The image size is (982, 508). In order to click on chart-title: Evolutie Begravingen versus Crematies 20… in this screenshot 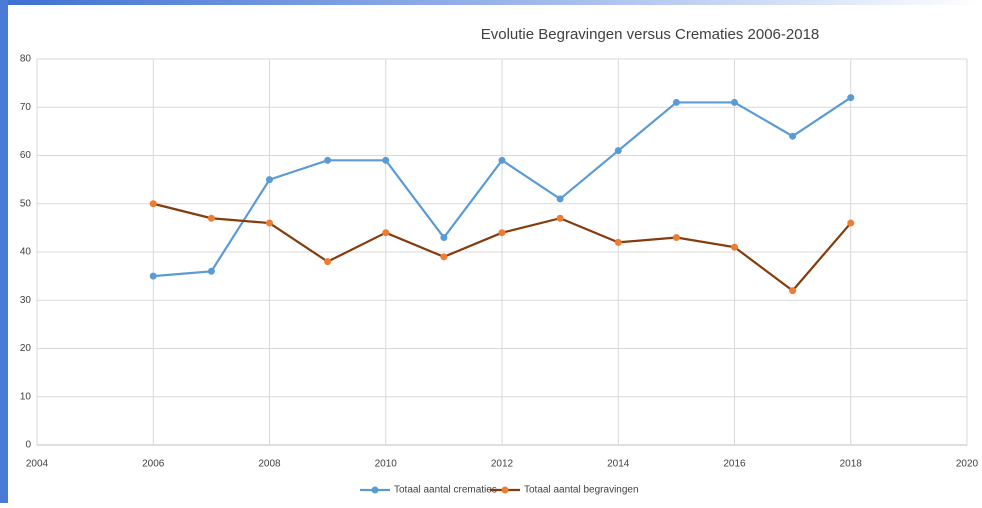, I will do `click(650, 34)`.